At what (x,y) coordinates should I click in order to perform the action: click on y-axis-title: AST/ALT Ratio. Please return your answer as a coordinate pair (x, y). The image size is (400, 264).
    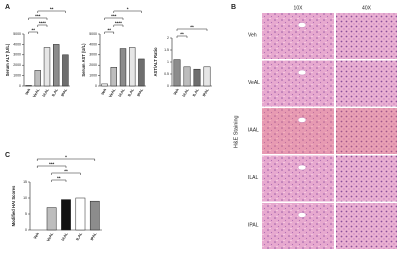
    Looking at the image, I should click on (155, 61).